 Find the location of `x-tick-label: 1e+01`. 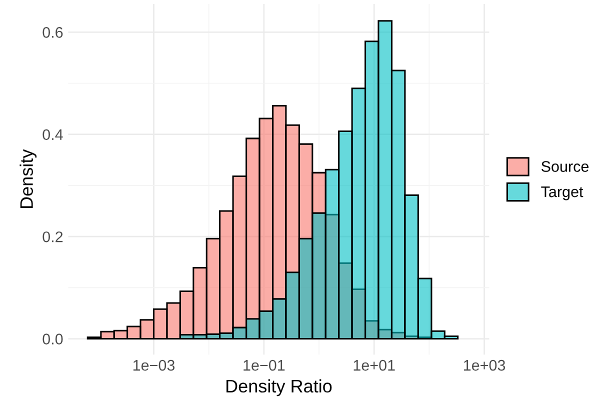

x-tick-label: 1e+01 is located at coordinates (374, 365).